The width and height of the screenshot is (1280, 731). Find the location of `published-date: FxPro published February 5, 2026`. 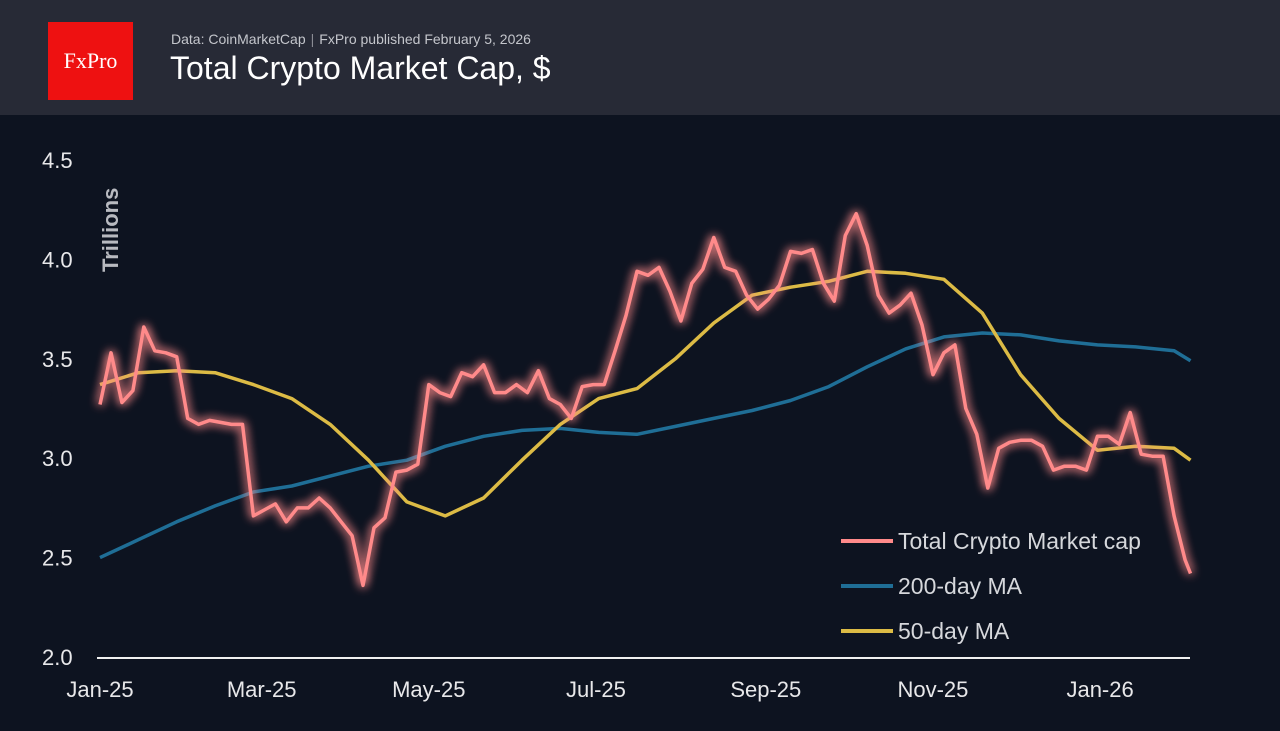

published-date: FxPro published February 5, 2026 is located at coordinates (425, 39).